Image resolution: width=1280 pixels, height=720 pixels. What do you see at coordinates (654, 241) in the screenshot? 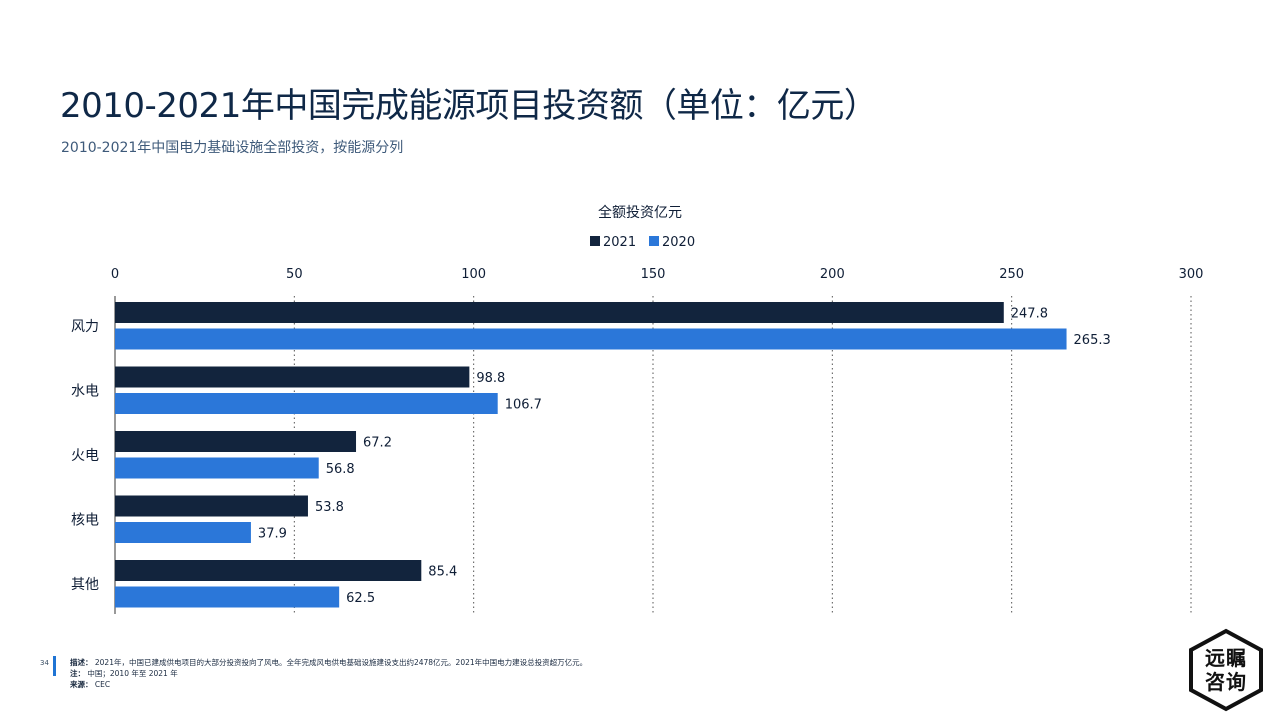
I see `legend-swatch-2020` at bounding box center [654, 241].